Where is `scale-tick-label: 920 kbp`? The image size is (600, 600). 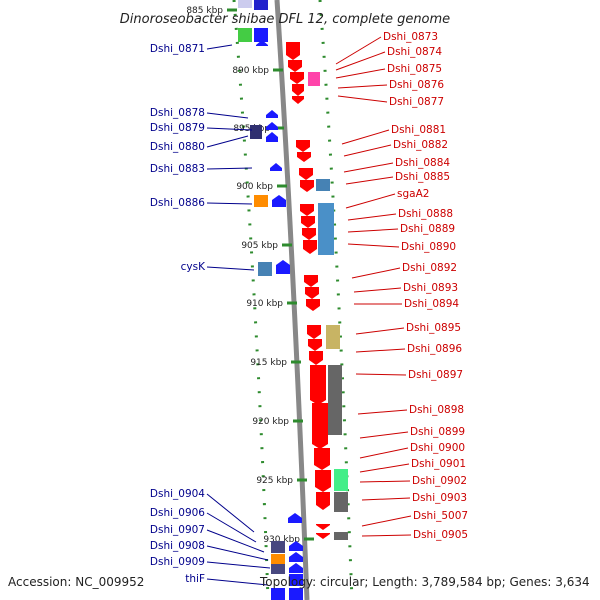
scale-tick-label: 920 kbp is located at coordinates (270, 422).